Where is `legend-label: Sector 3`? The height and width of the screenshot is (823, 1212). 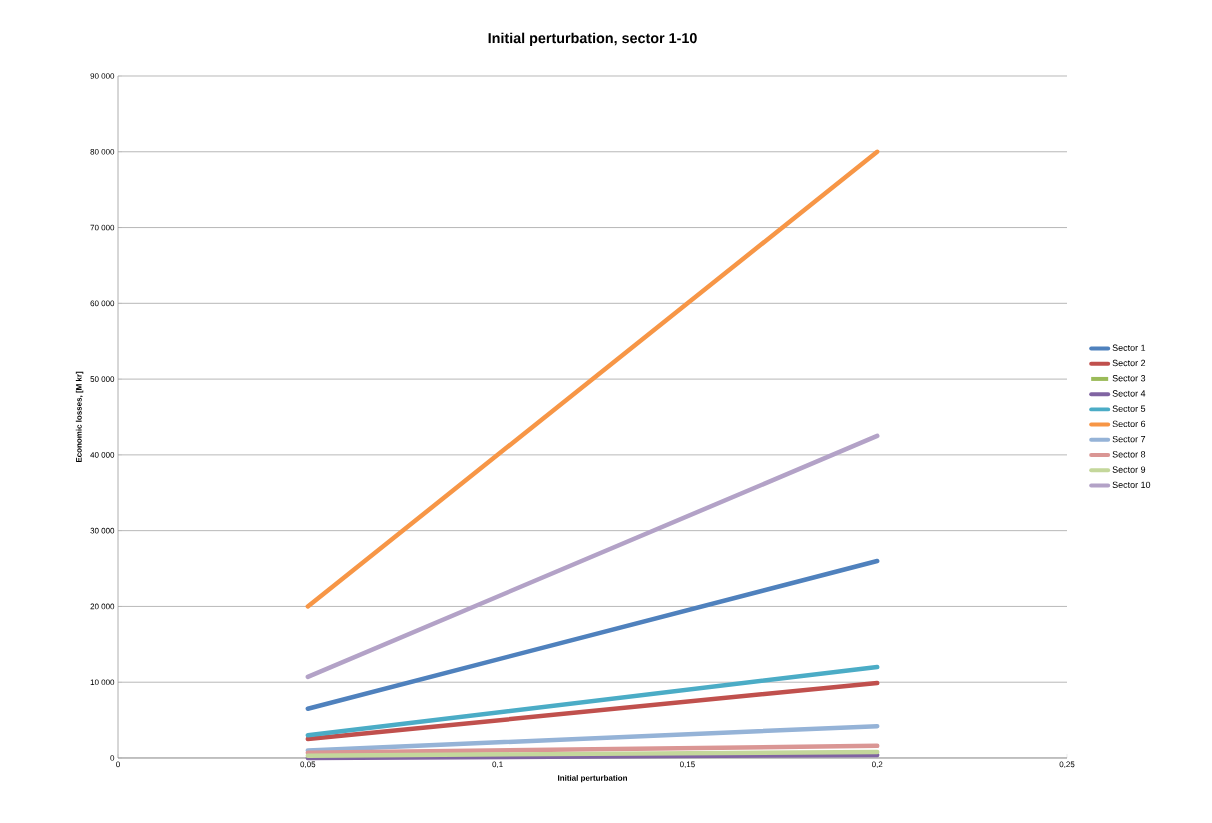 legend-label: Sector 3 is located at coordinates (1129, 378).